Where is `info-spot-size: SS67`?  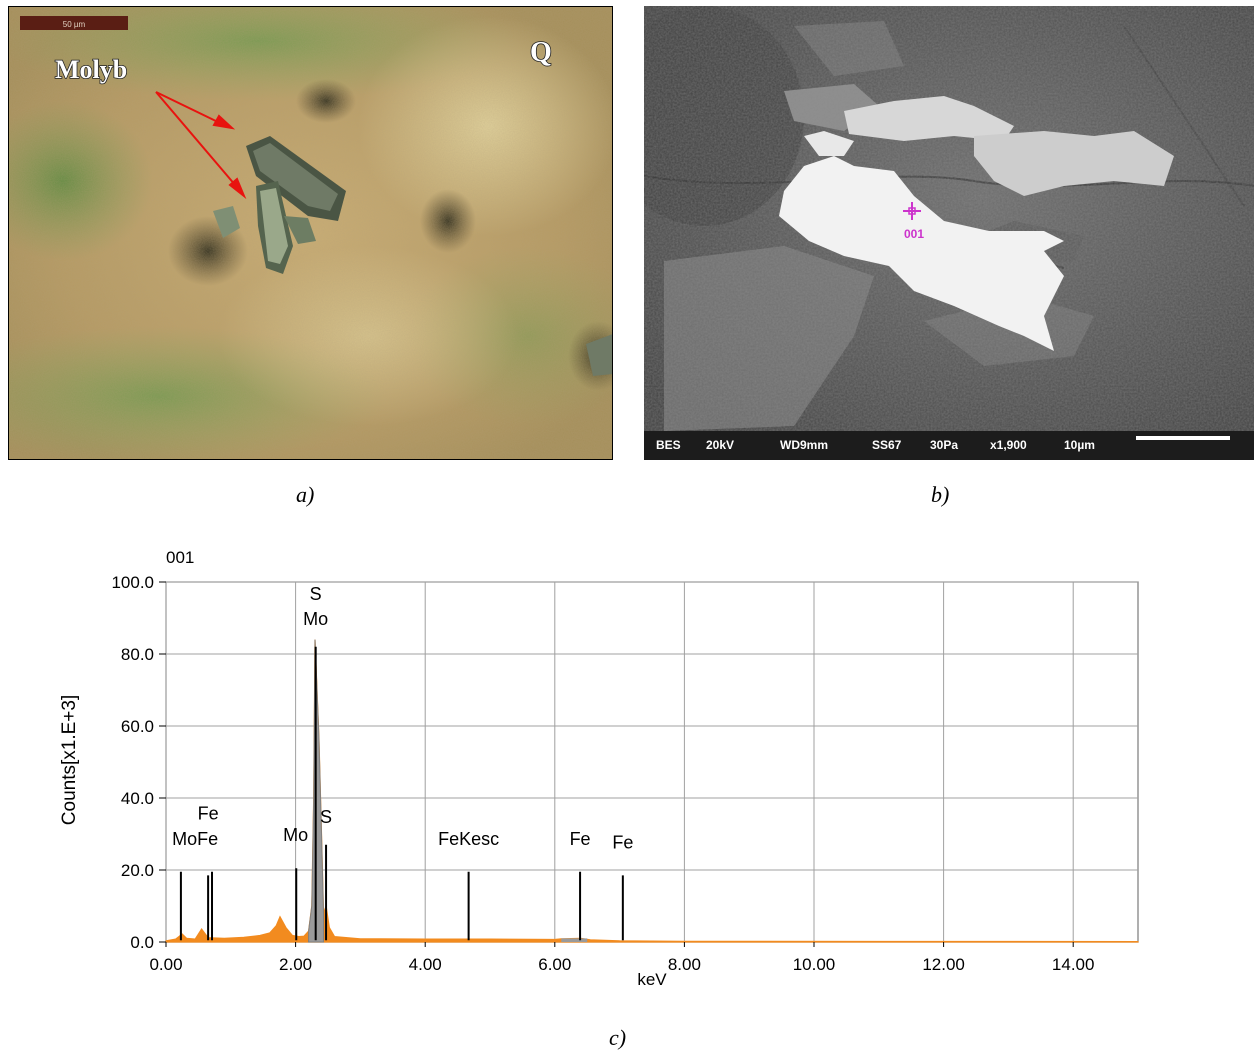
info-spot-size: SS67 is located at coordinates (887, 445).